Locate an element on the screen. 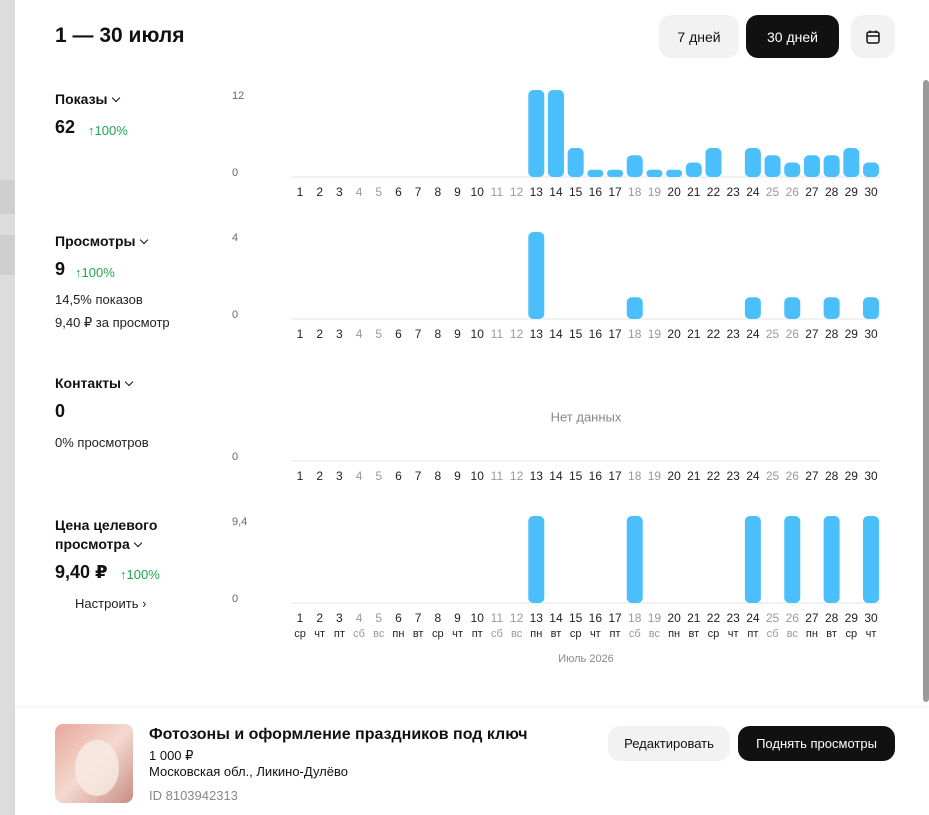  metric-title-text: Контакты is located at coordinates (88, 383).